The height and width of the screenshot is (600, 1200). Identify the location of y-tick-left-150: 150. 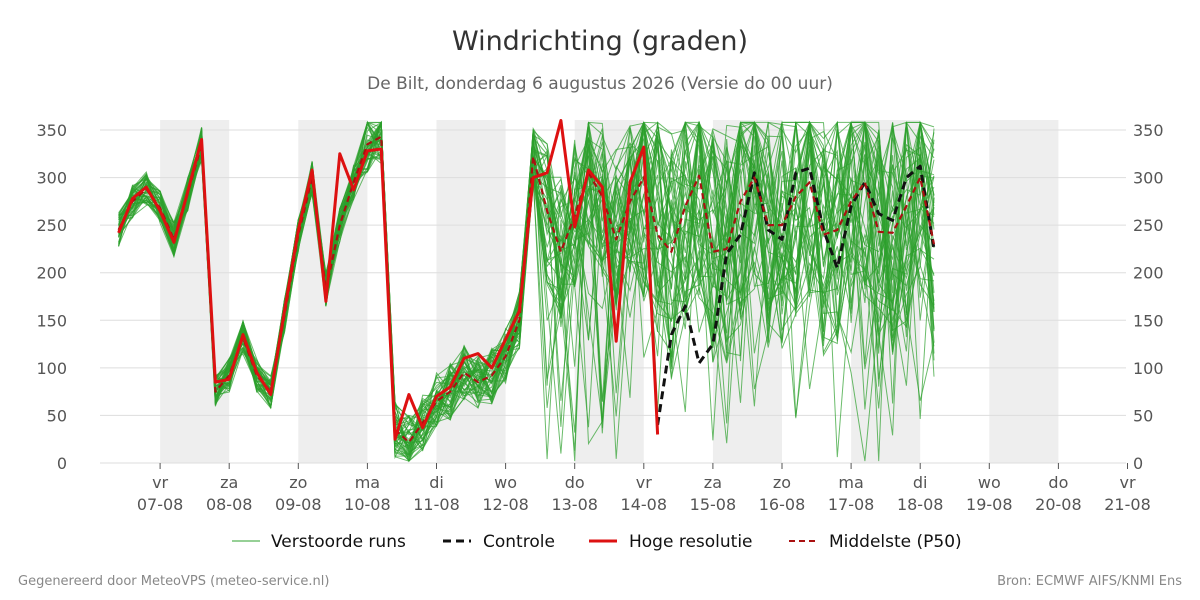
(51, 320).